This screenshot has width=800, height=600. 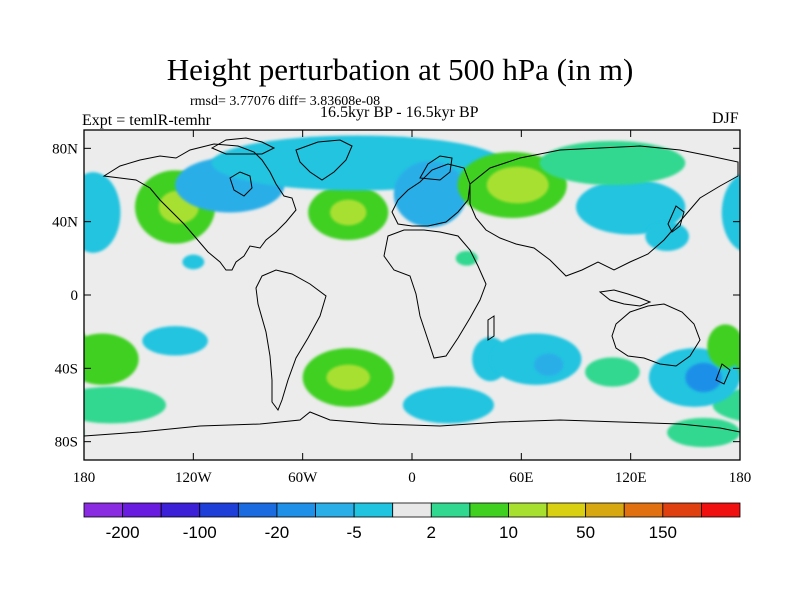 What do you see at coordinates (436, 168) in the screenshot?
I see `coastline-scandinavia` at bounding box center [436, 168].